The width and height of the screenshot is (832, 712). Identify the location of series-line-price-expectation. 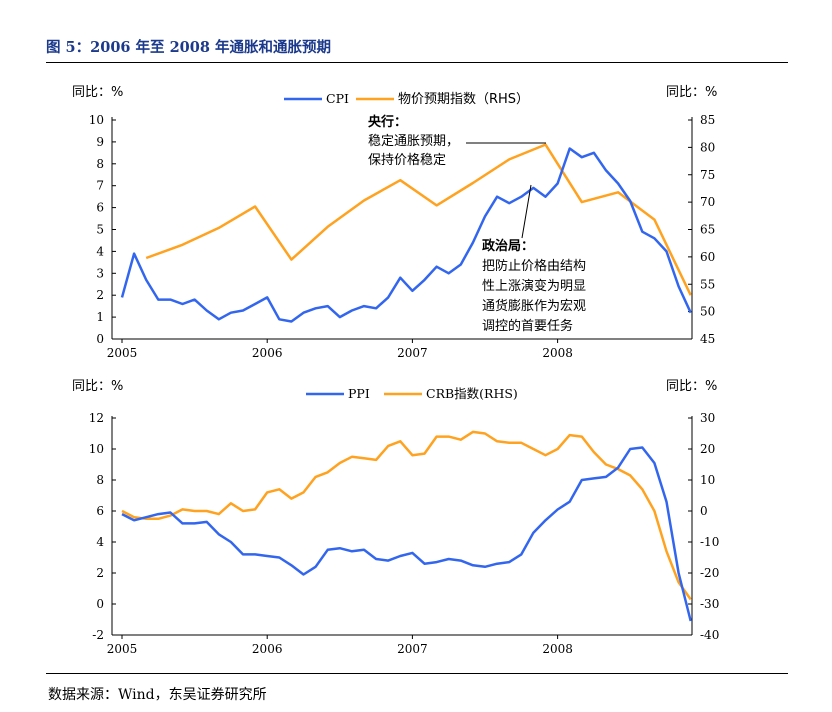
(418, 219).